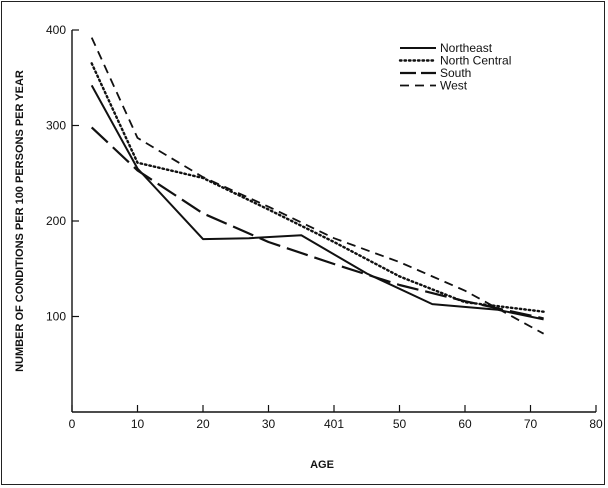 The height and width of the screenshot is (488, 608). Describe the element at coordinates (400, 424) in the screenshot. I see `x-tick-label: 50` at that location.